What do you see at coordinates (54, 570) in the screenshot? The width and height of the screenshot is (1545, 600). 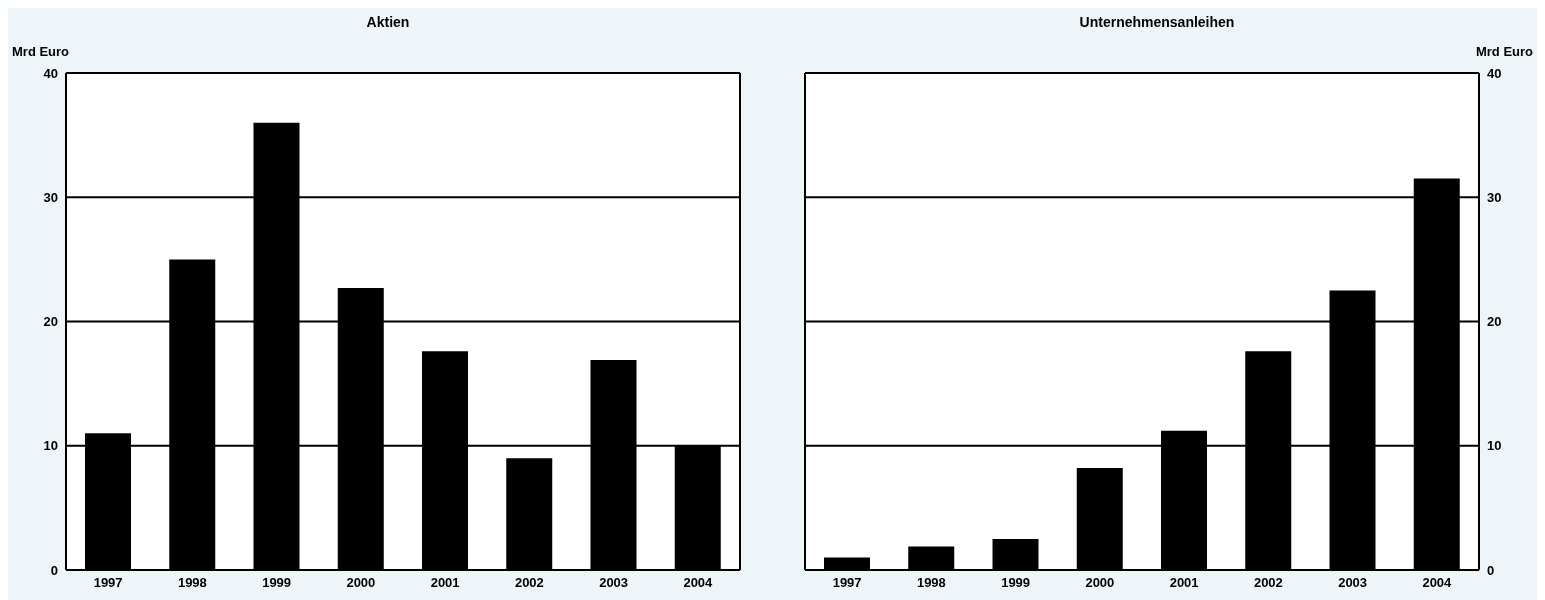 I see `y-tick-label: 0` at bounding box center [54, 570].